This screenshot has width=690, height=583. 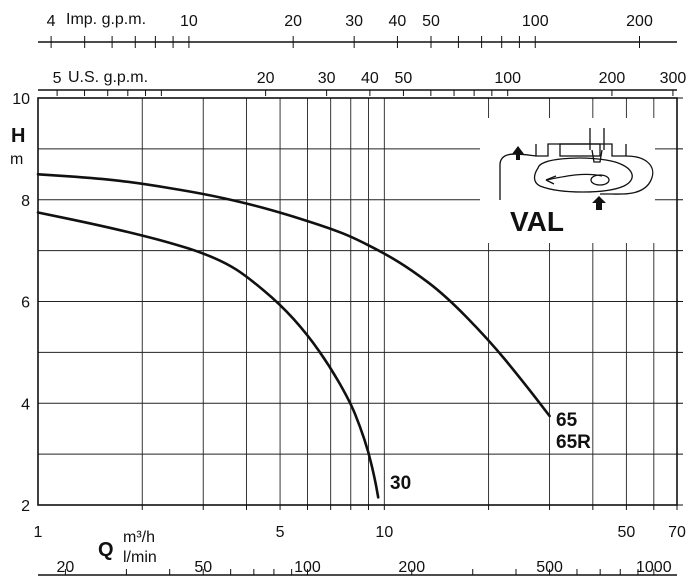 I want to click on impgpm-tick-label: 40, so click(x=398, y=21).